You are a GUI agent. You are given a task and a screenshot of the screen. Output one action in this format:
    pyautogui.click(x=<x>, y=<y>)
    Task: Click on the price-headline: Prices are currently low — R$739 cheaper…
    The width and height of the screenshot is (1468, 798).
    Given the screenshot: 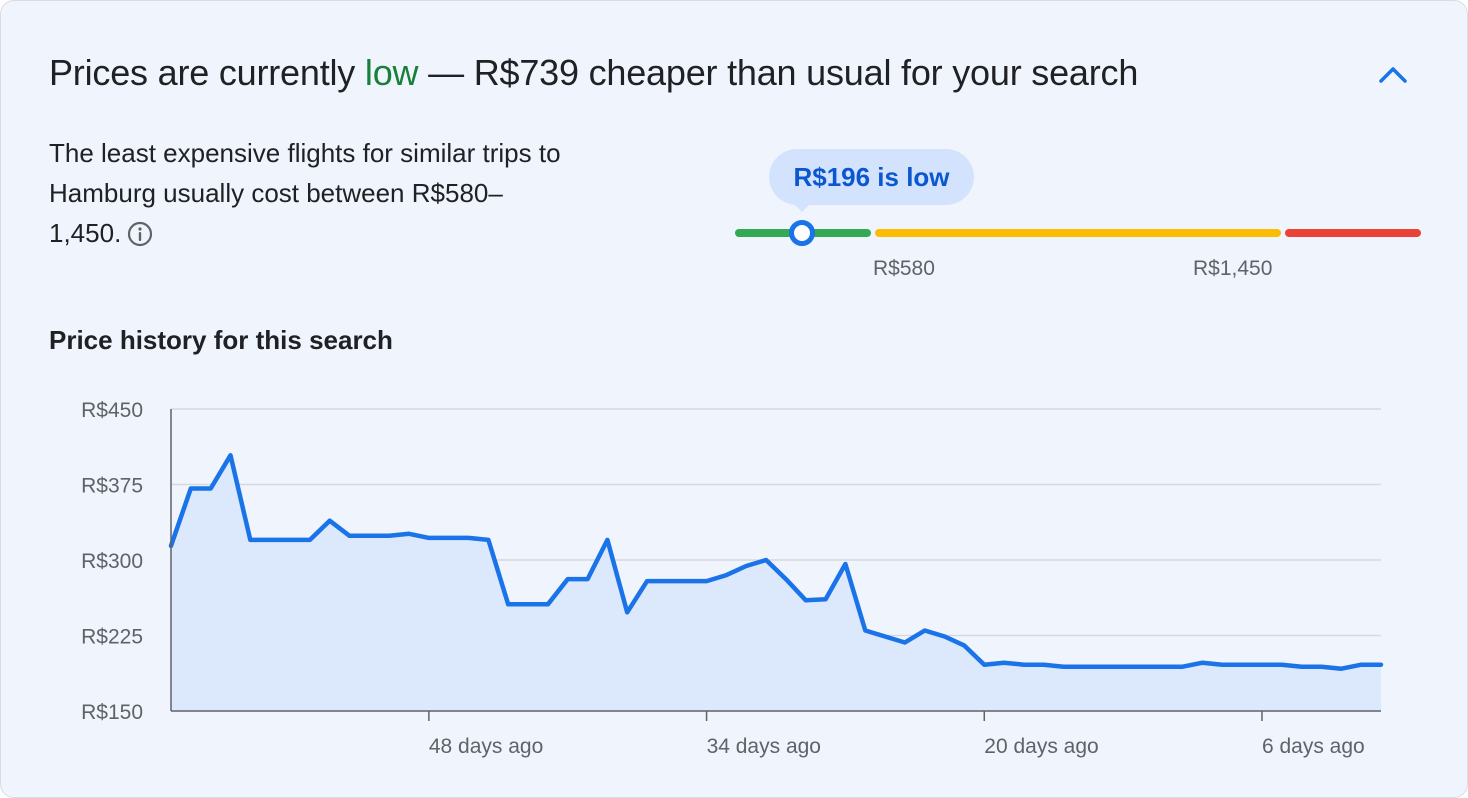 What is the action you would take?
    pyautogui.click(x=593, y=73)
    